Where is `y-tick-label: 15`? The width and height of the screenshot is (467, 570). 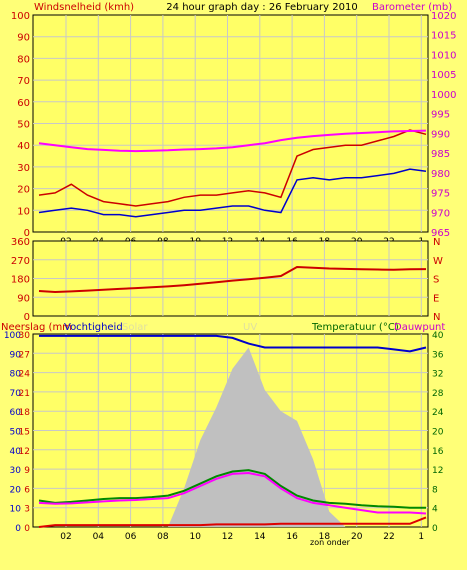
y-tick-label: 15 is located at coordinates (24, 433).